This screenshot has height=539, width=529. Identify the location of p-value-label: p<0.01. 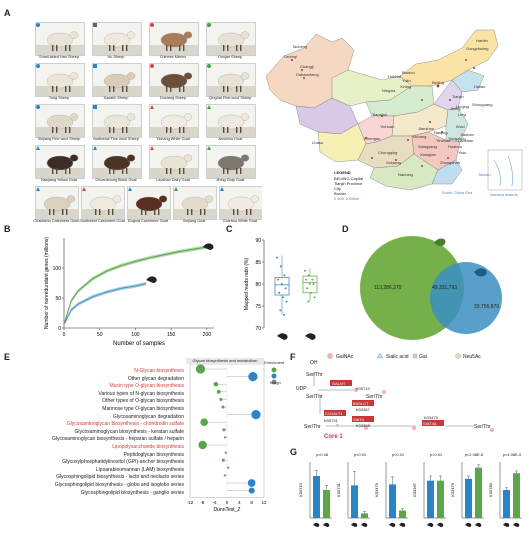
(398, 454).